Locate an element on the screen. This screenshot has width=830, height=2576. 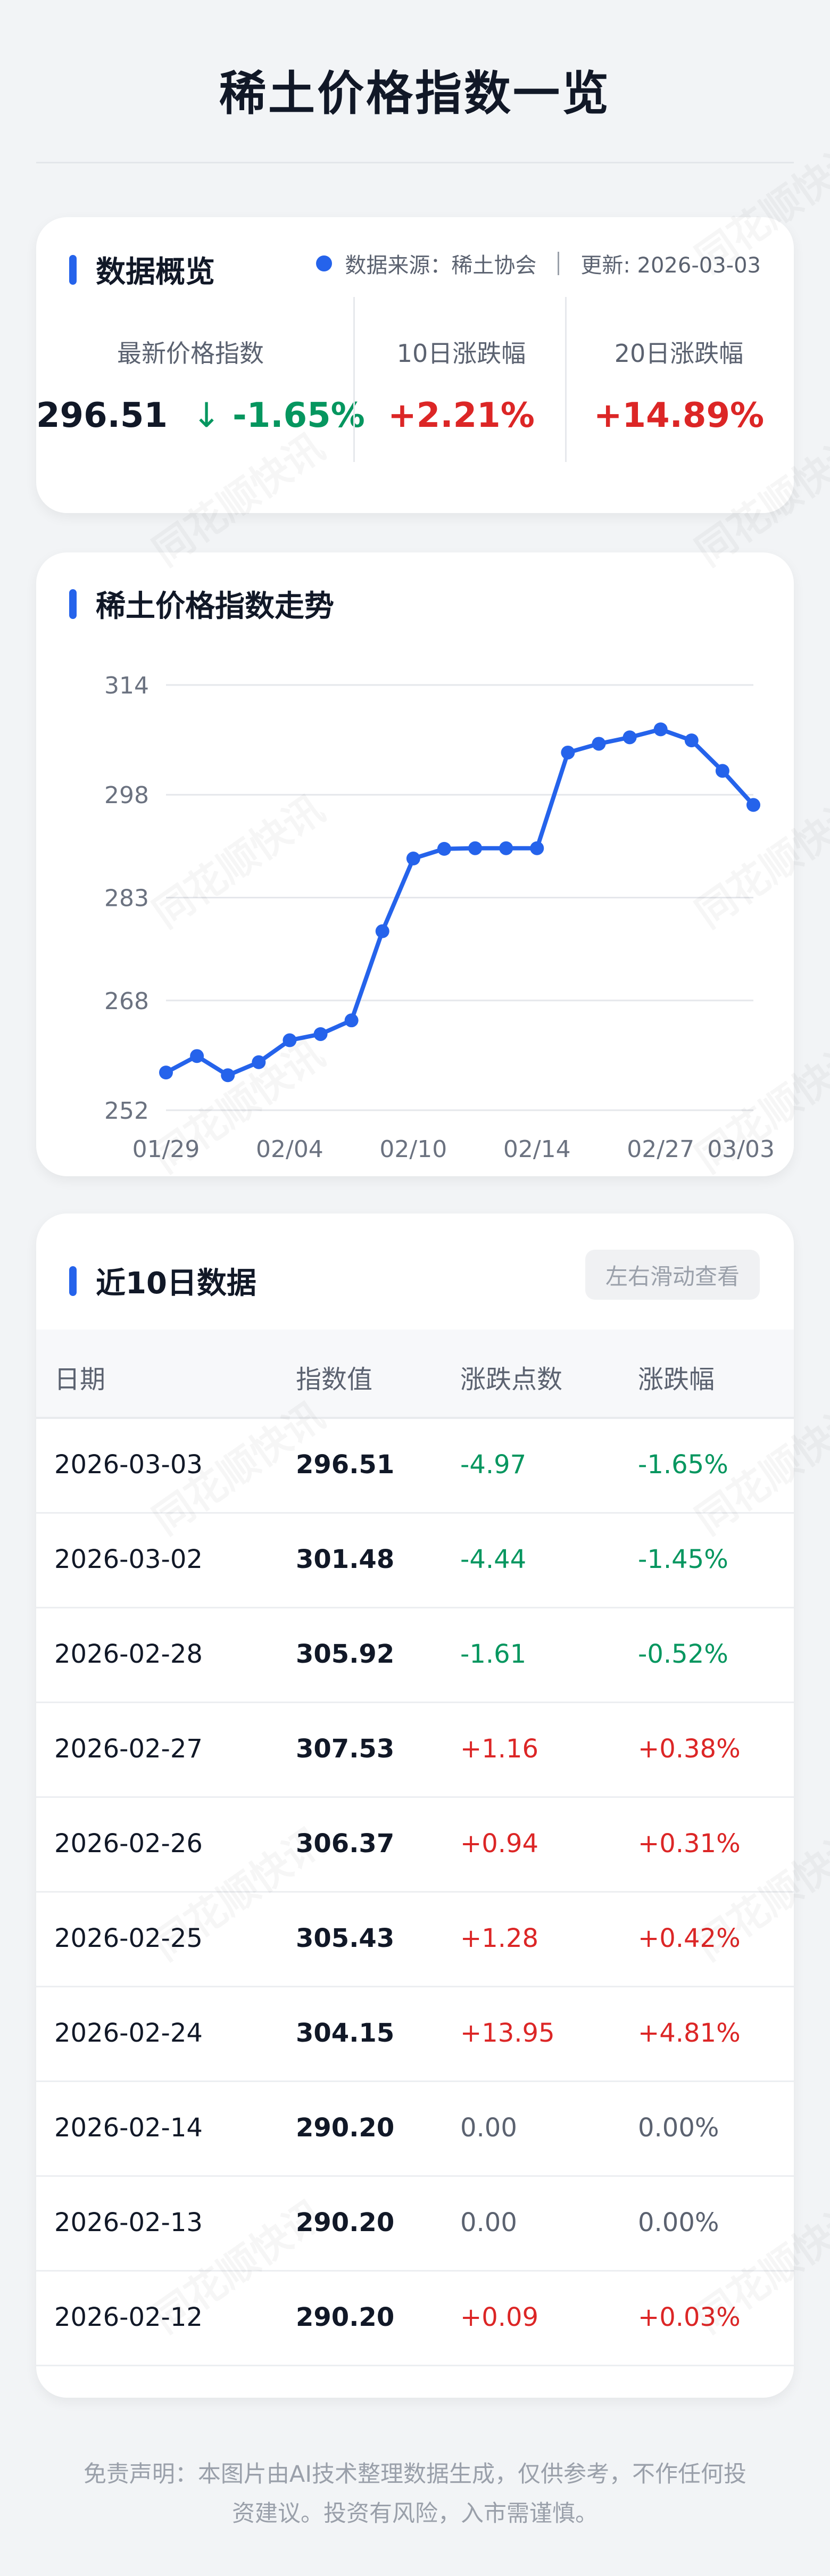
arrow-down-icon: ↓ is located at coordinates (206, 415).